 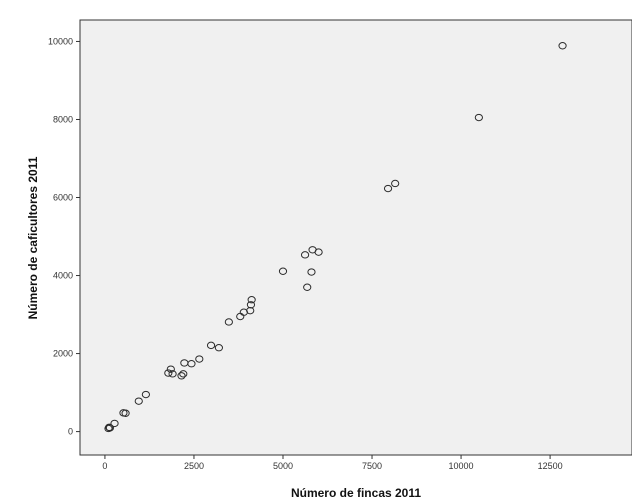 What do you see at coordinates (283, 466) in the screenshot?
I see `x-tick-label: 5000` at bounding box center [283, 466].